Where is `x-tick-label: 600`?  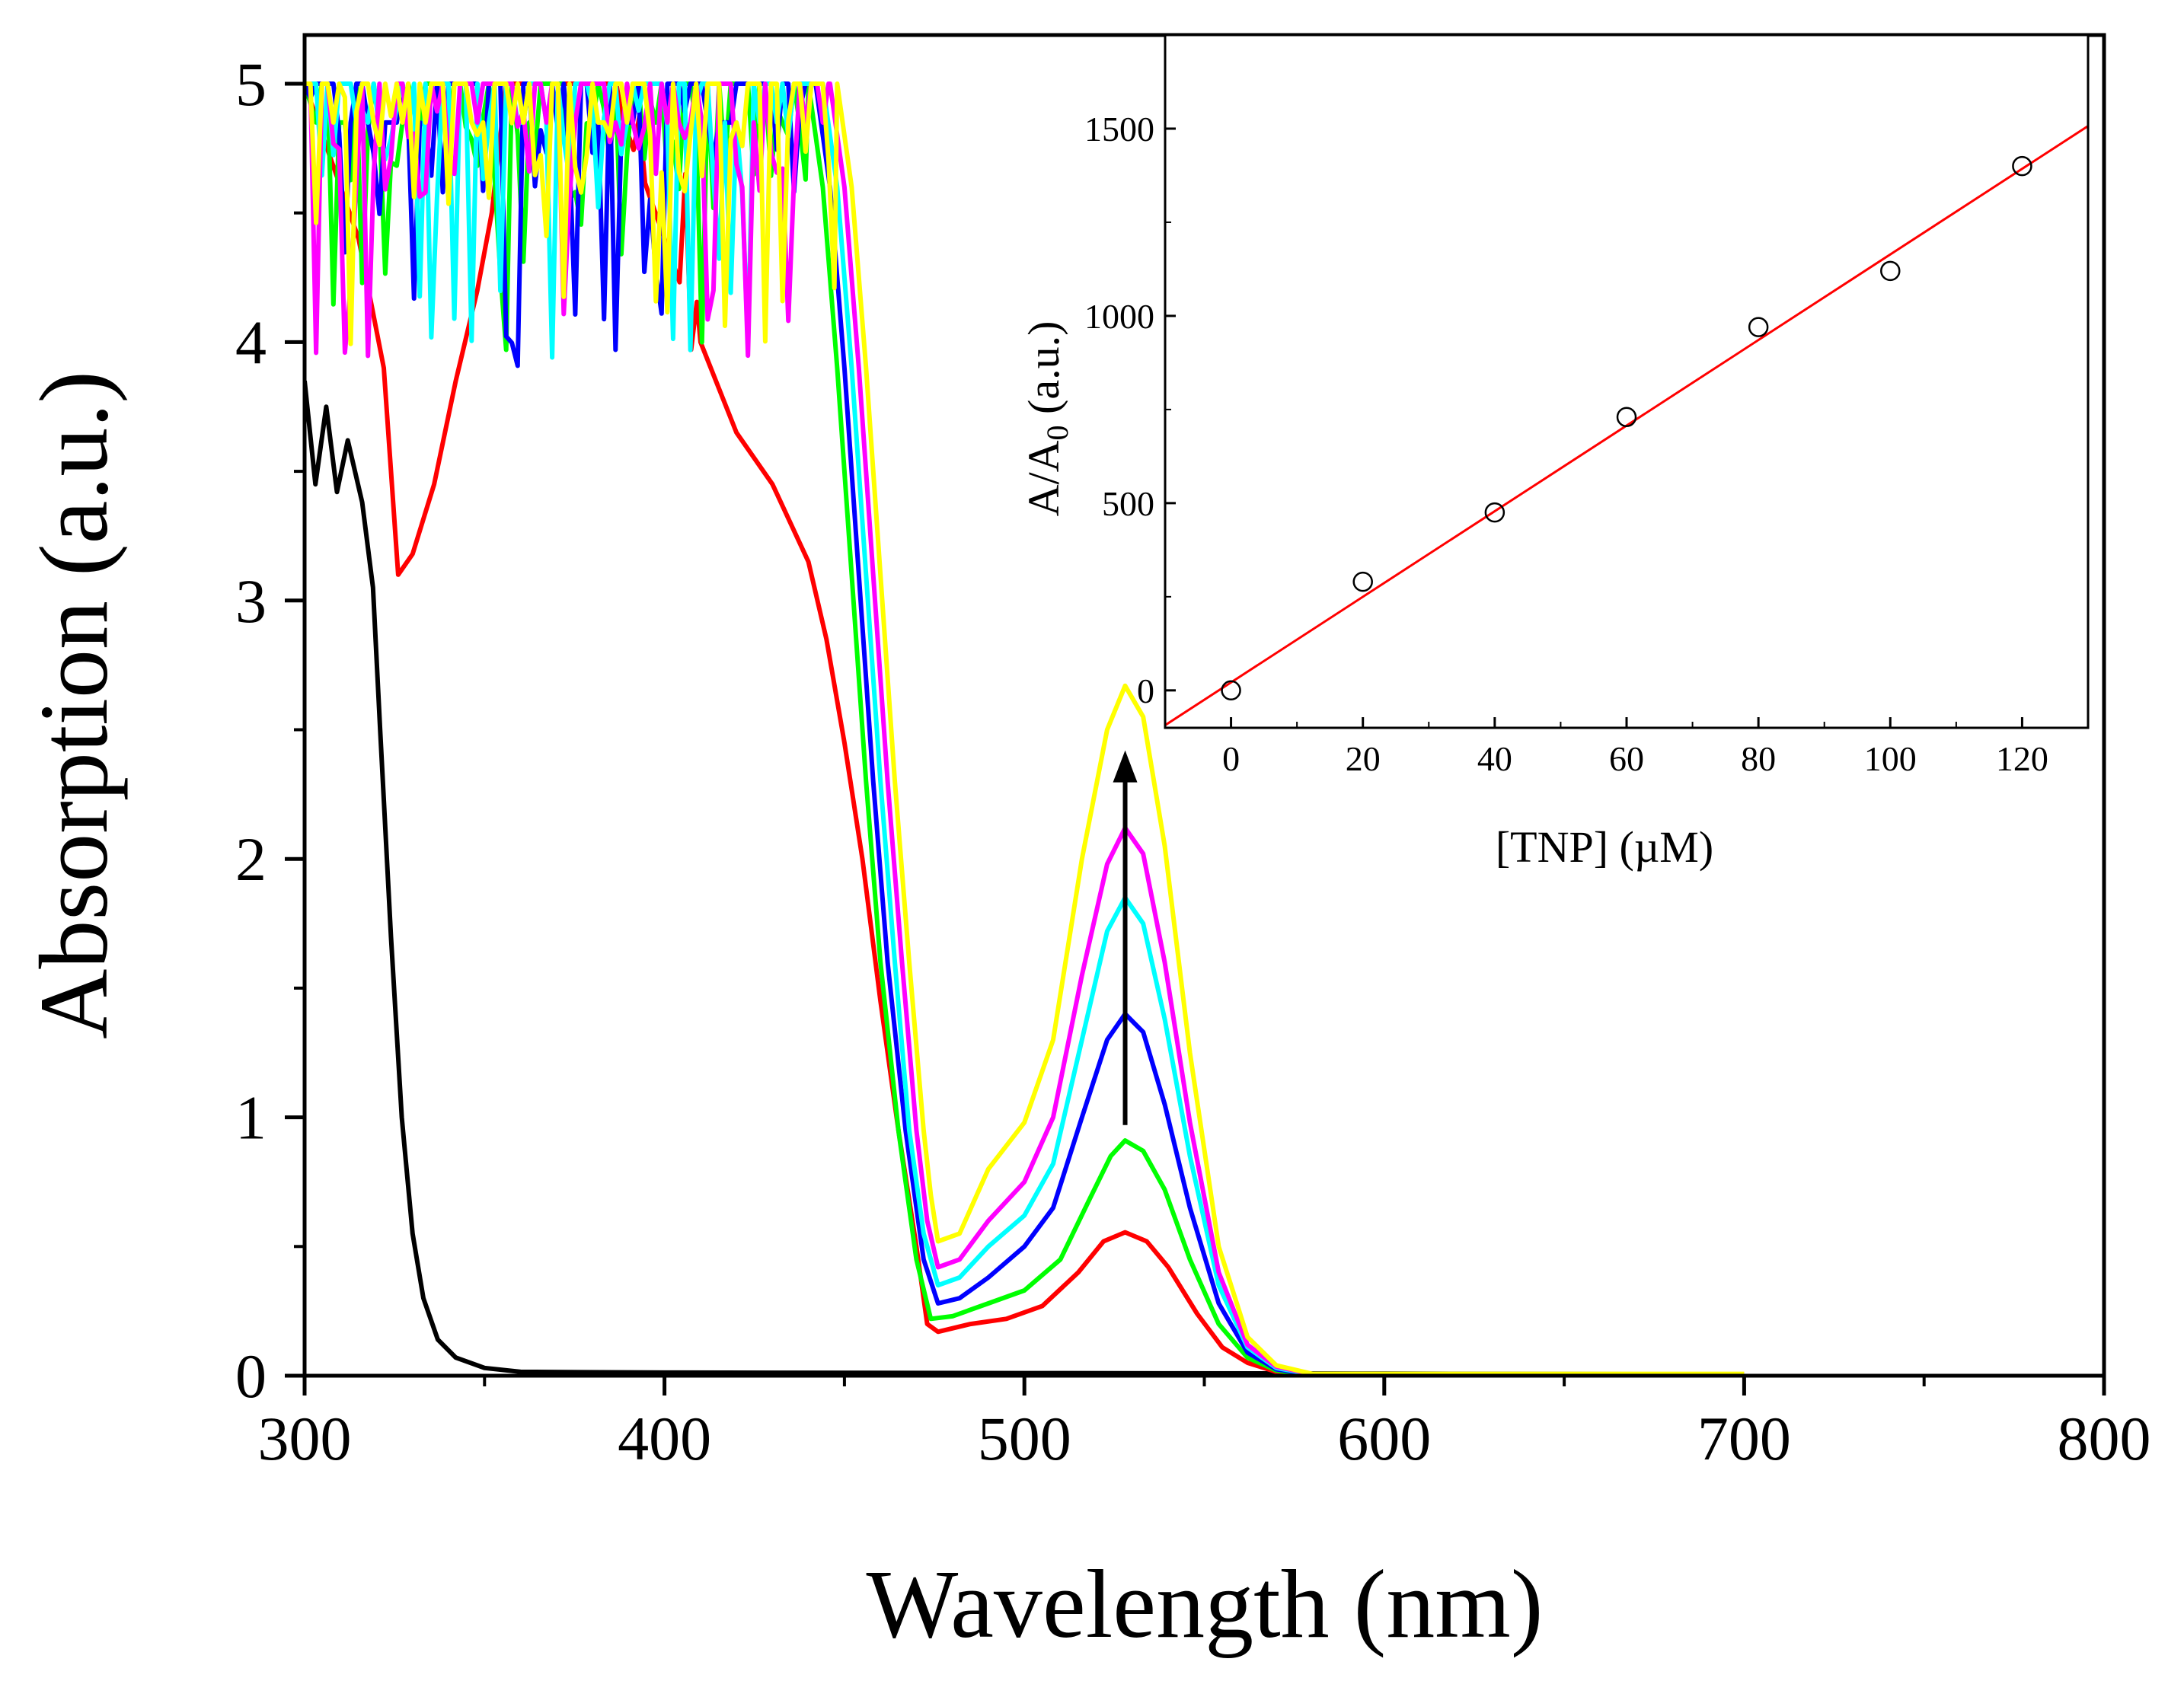 x-tick-label: 600 is located at coordinates (1384, 1438).